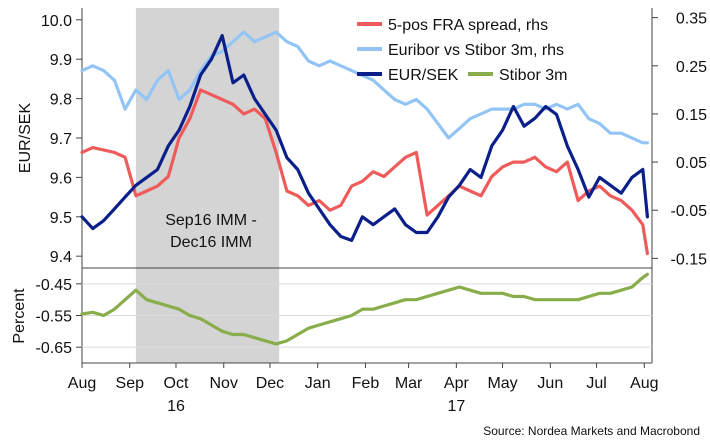 The width and height of the screenshot is (710, 448). What do you see at coordinates (591, 431) in the screenshot?
I see `source-note: Source: Nordea Markets and Macrobond` at bounding box center [591, 431].